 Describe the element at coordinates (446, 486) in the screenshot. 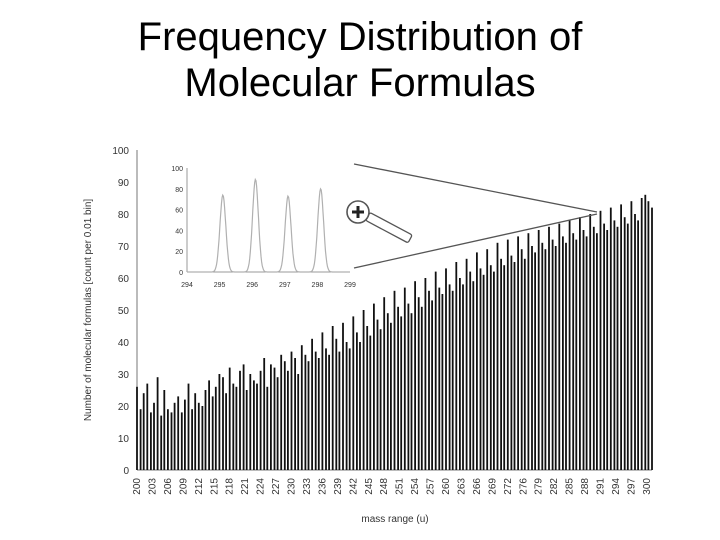

I see `x-tick-label: 260` at that location.